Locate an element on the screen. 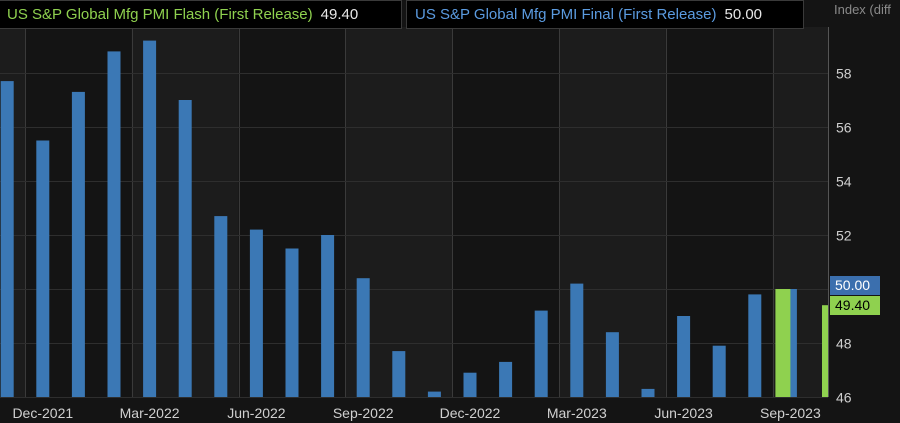  x-tick-label: Jun-2023 is located at coordinates (683, 413).